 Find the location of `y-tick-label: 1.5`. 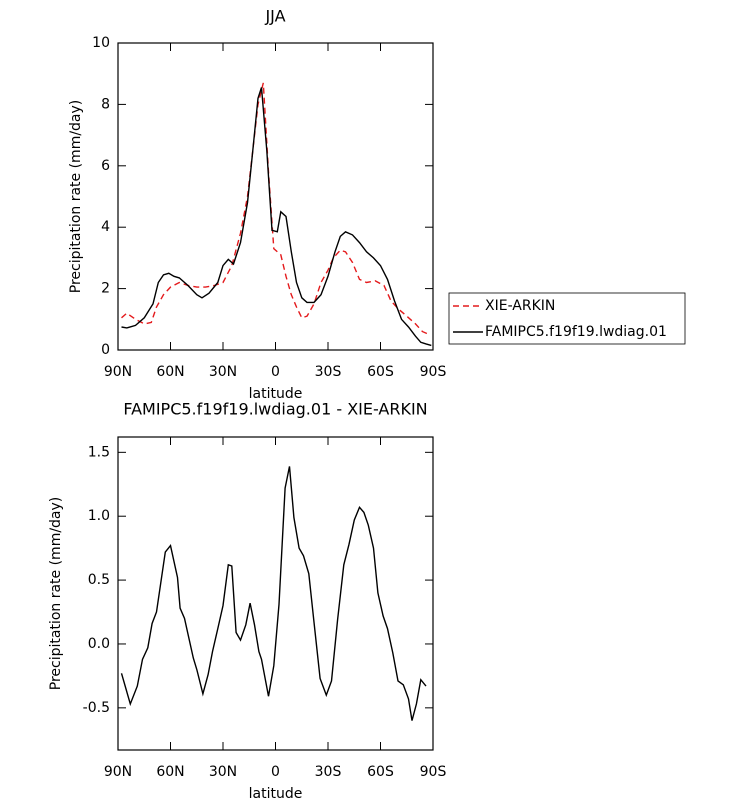

y-tick-label: 1.5 is located at coordinates (99, 452).